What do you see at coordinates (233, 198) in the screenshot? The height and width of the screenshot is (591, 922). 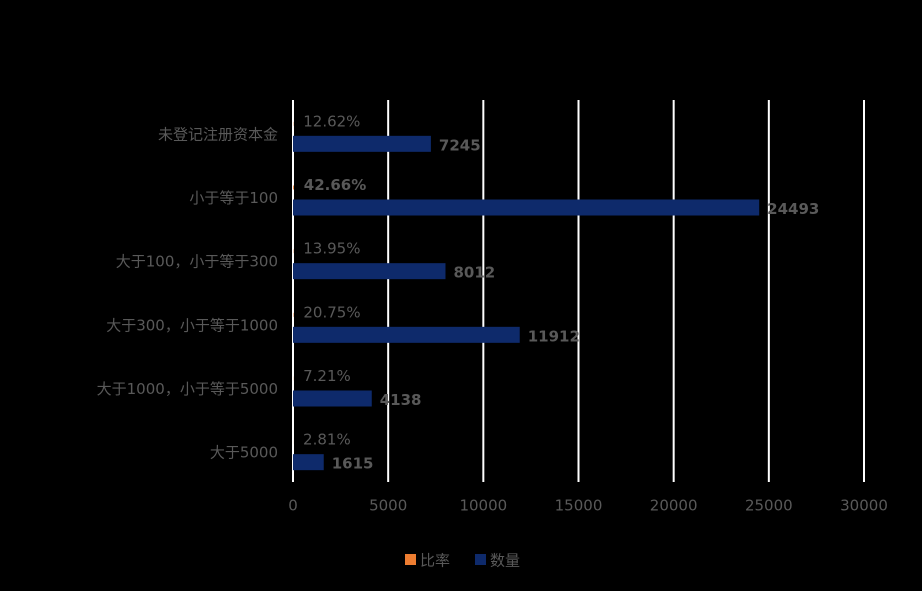 I see `y-tick-label: 小于等于100` at bounding box center [233, 198].